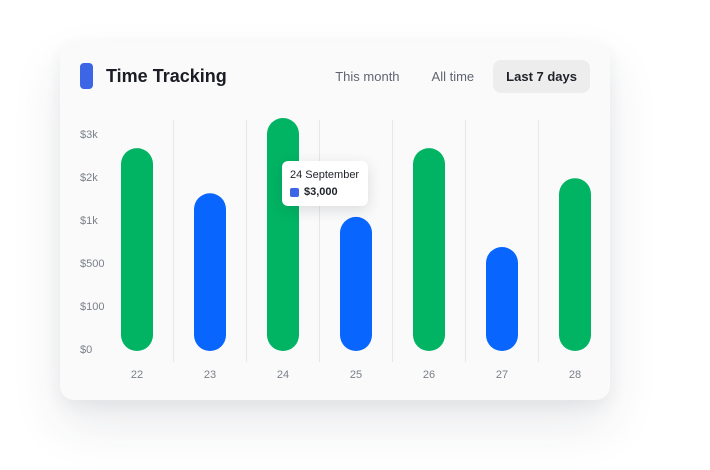 The image size is (710, 470). What do you see at coordinates (325, 175) in the screenshot?
I see `tooltip-date: 24 September` at bounding box center [325, 175].